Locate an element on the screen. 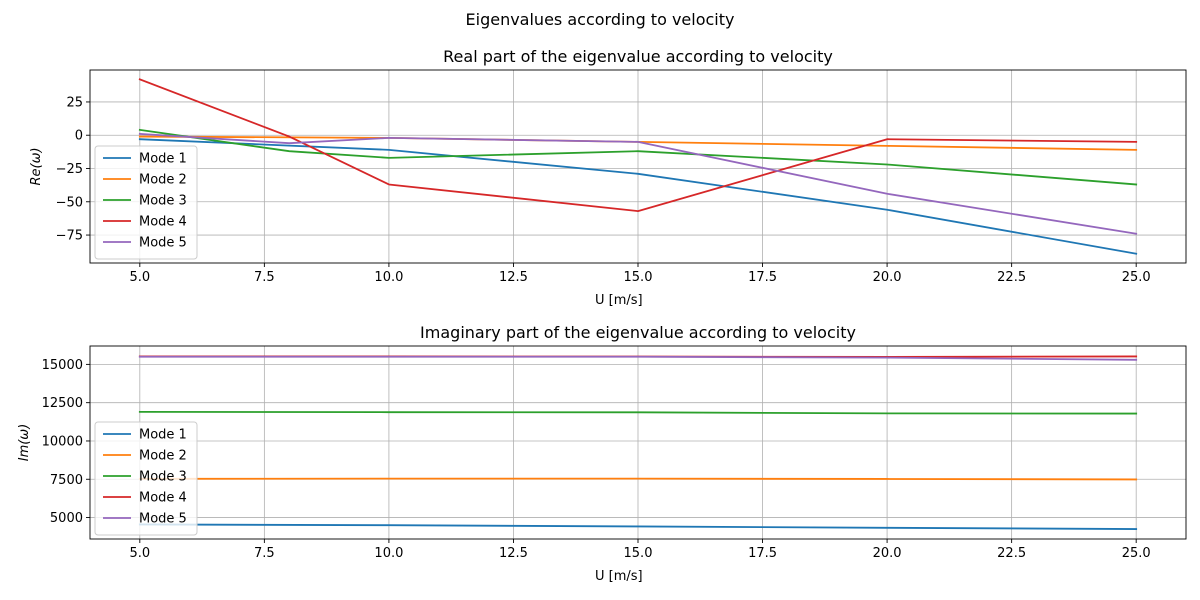 This screenshot has height=600, width=1200. y-tick-label: 25 is located at coordinates (74, 102).